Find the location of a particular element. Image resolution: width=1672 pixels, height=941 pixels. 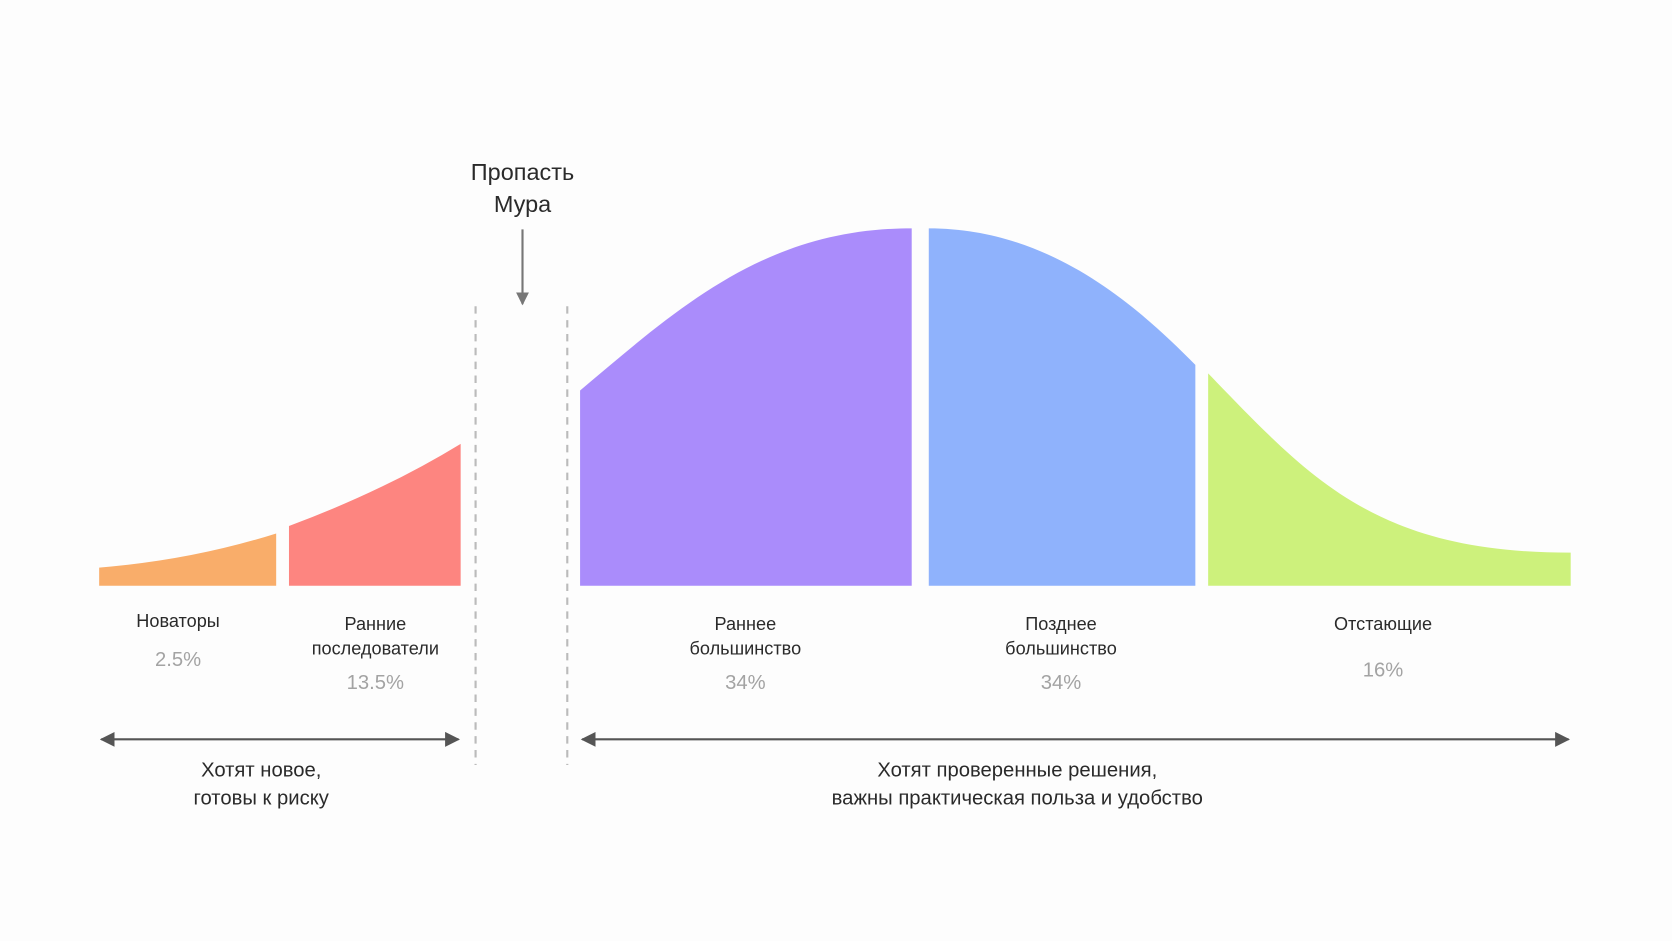

early-majority-area is located at coordinates (746, 407).